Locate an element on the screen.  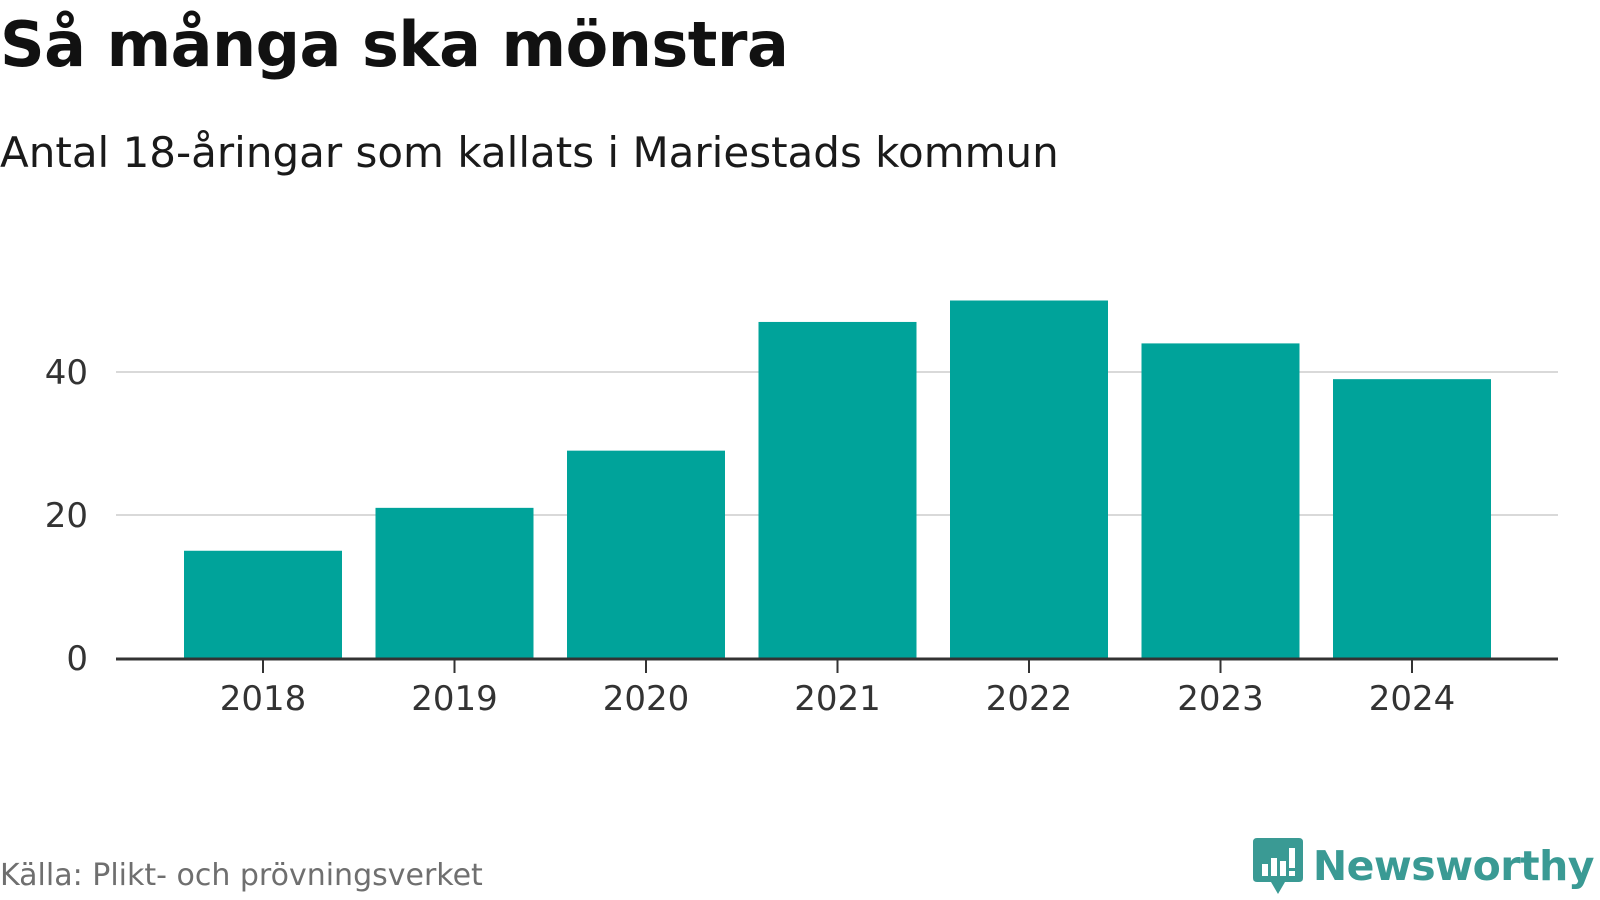
speech-bubble-bar-chart-icon is located at coordinates (1277, 866).